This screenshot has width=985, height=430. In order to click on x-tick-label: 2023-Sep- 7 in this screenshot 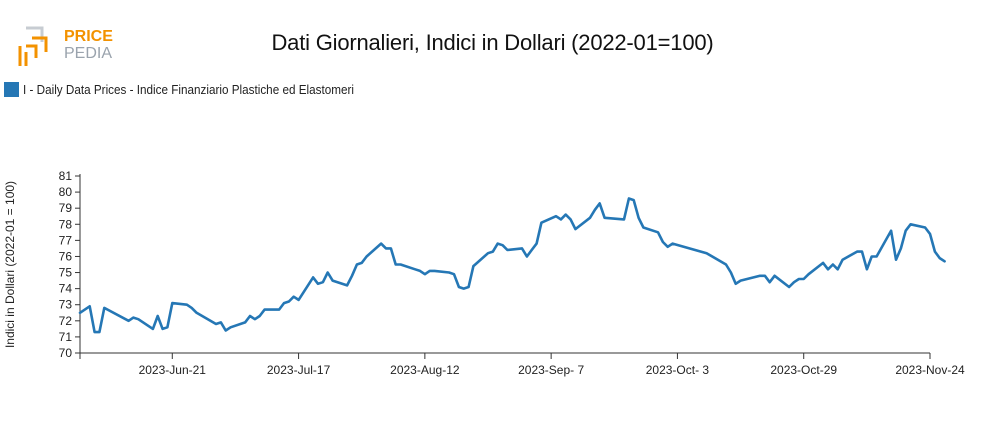, I will do `click(551, 370)`.